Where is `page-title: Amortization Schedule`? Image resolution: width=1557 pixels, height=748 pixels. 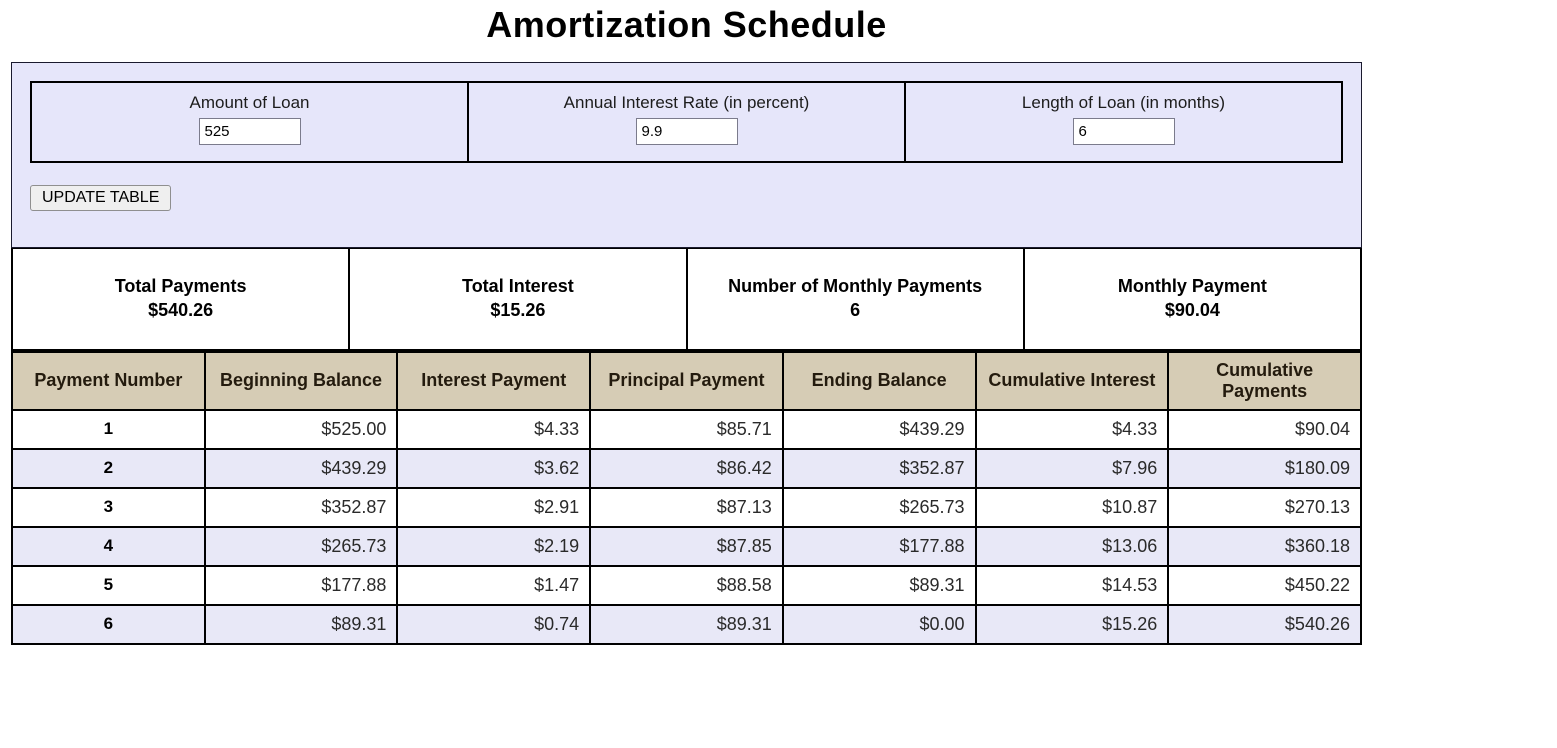
page-title: Amortization Schedule is located at coordinates (686, 24).